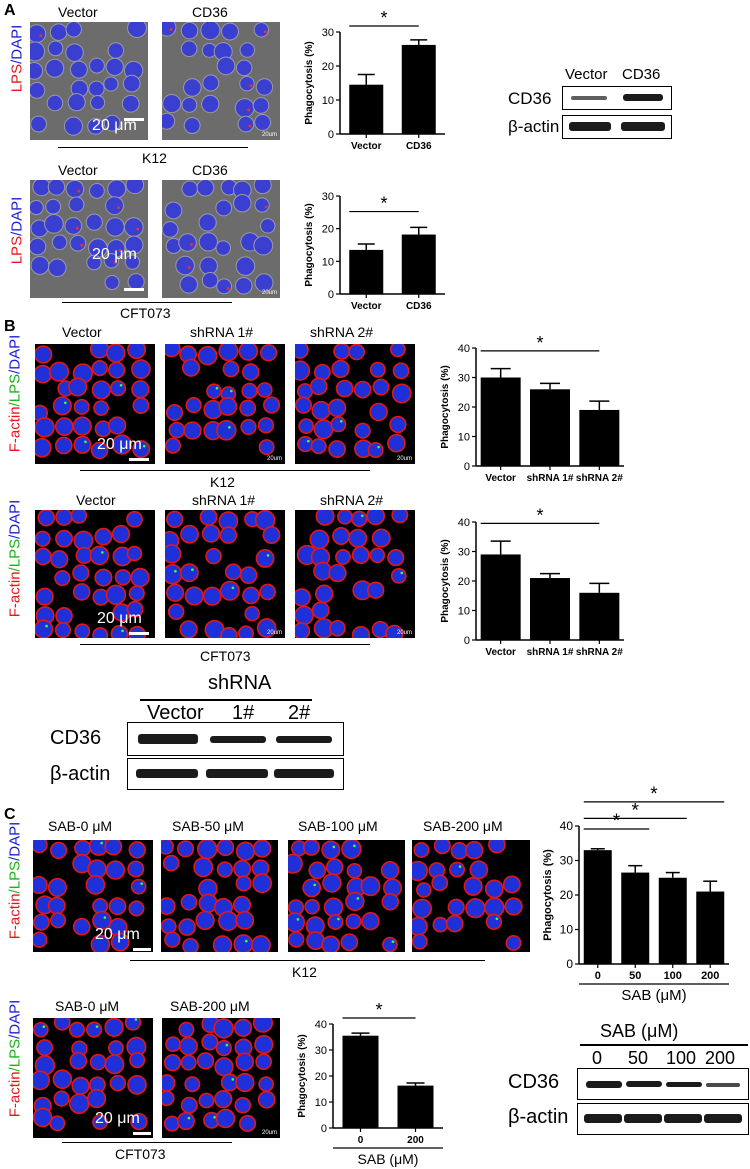 This screenshot has height=1169, width=750. What do you see at coordinates (617, 98) in the screenshot?
I see `western-blot-strip` at bounding box center [617, 98].